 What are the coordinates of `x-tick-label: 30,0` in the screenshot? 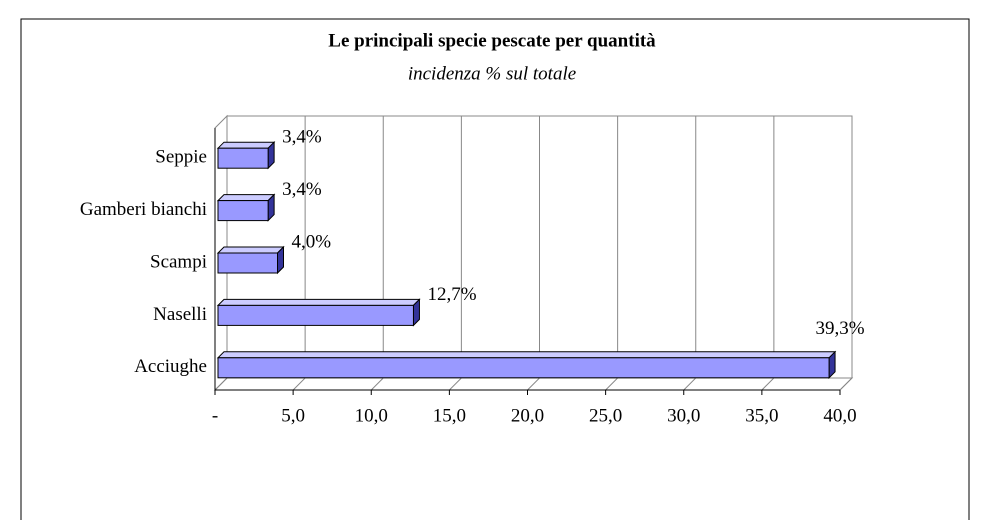 It's located at (683, 415).